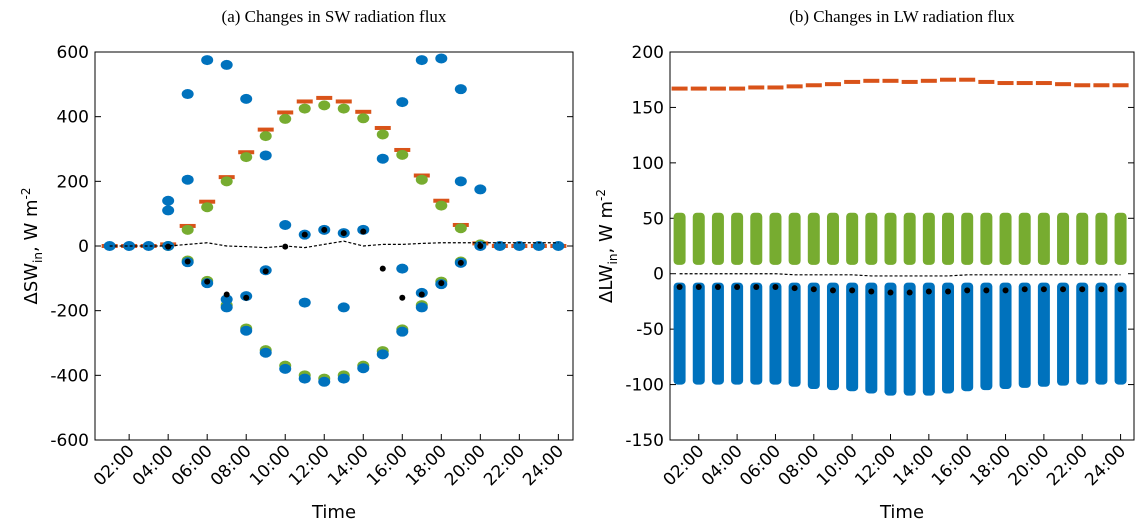  I want to click on x-tick-label: 08:00, so click(799, 465).